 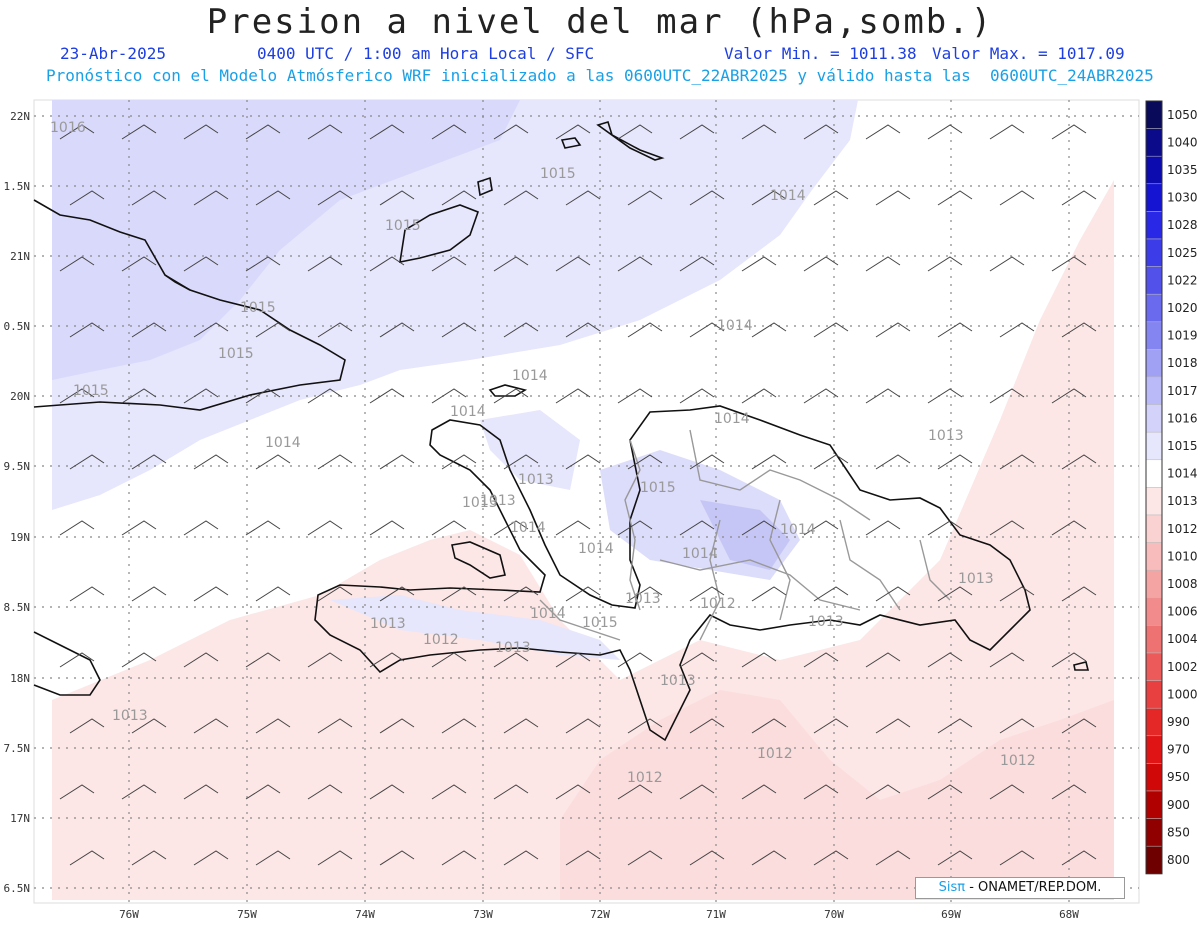 I want to click on colorbar-label: 1010, so click(x=1182, y=556).